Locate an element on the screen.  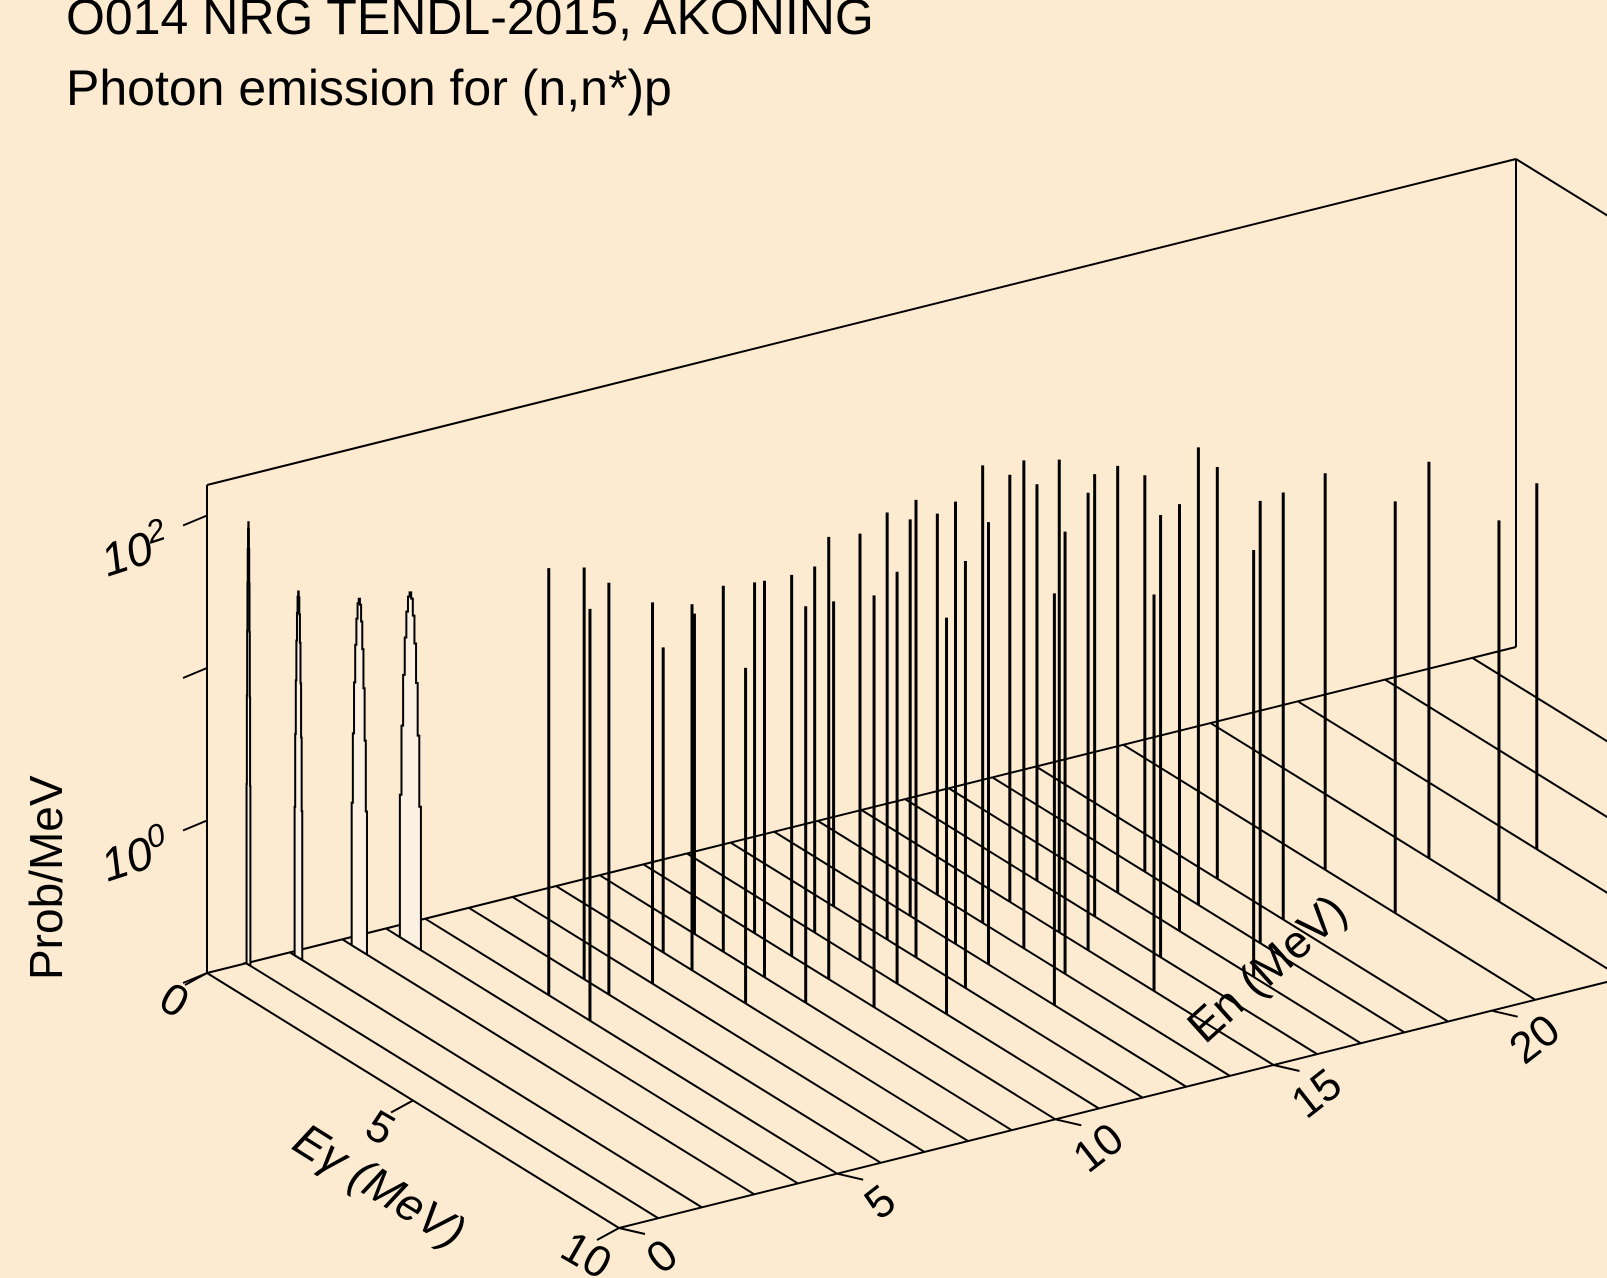
box-edge-top-right is located at coordinates (1561, 187).